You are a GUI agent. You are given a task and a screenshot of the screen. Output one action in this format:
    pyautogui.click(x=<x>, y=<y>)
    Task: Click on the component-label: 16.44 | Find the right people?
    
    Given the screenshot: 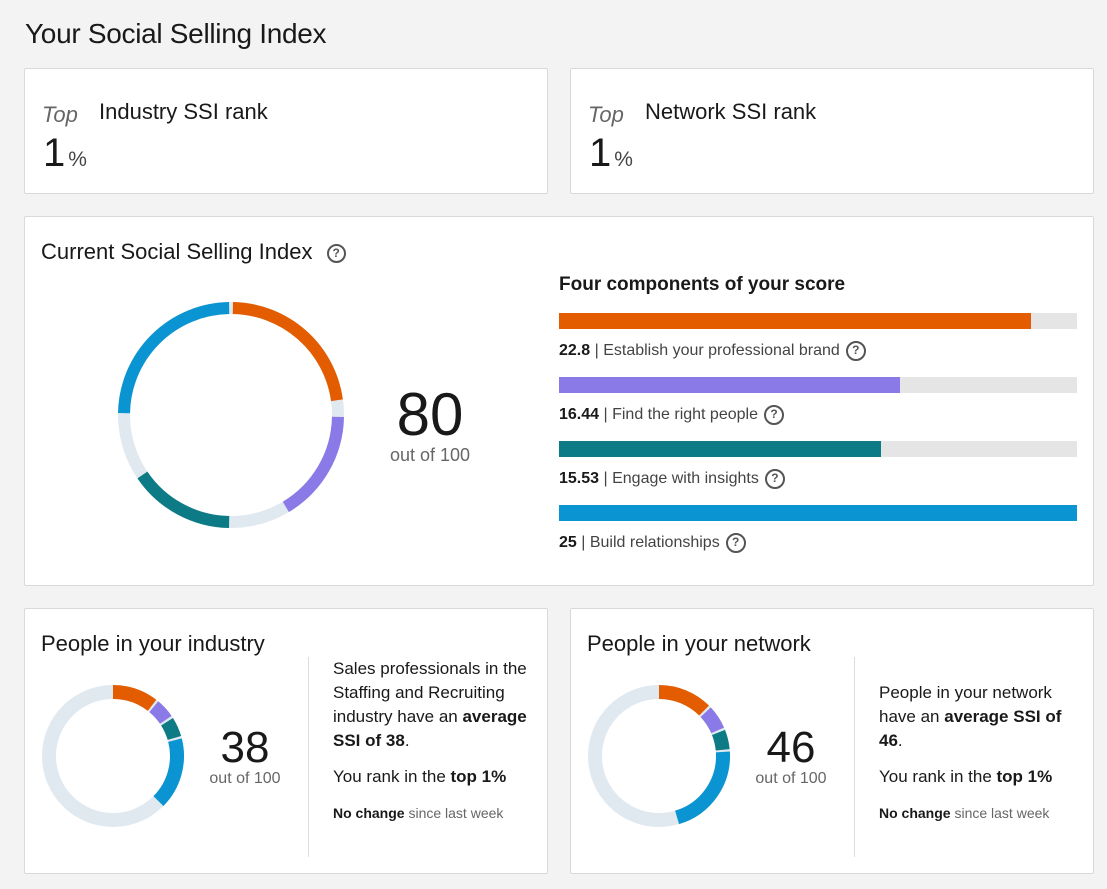 What is the action you would take?
    pyautogui.click(x=818, y=415)
    